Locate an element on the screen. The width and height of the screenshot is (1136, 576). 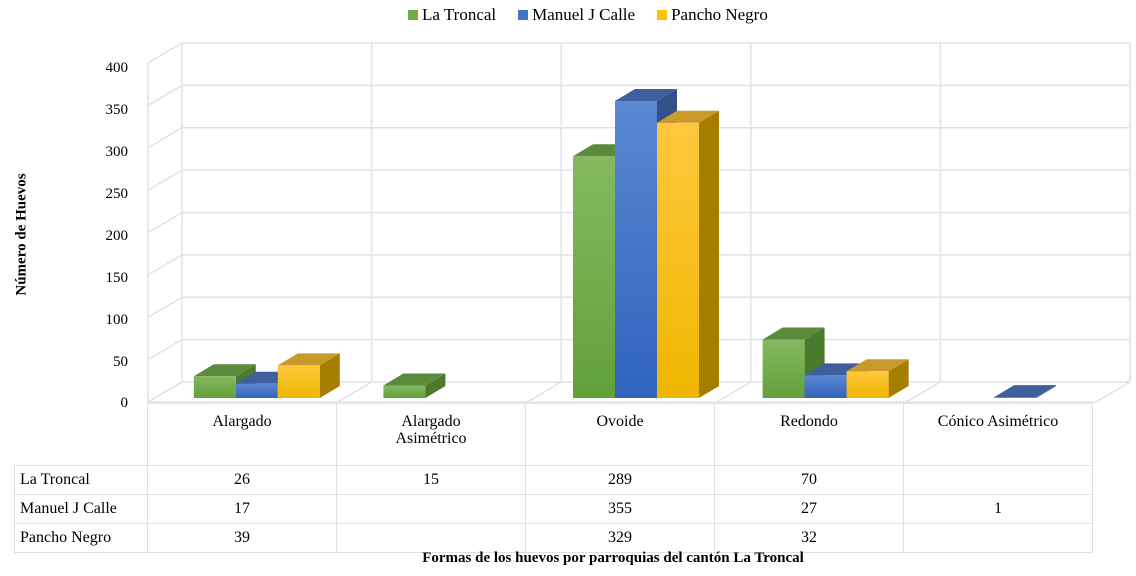
row-label: La Troncal is located at coordinates (81, 480).